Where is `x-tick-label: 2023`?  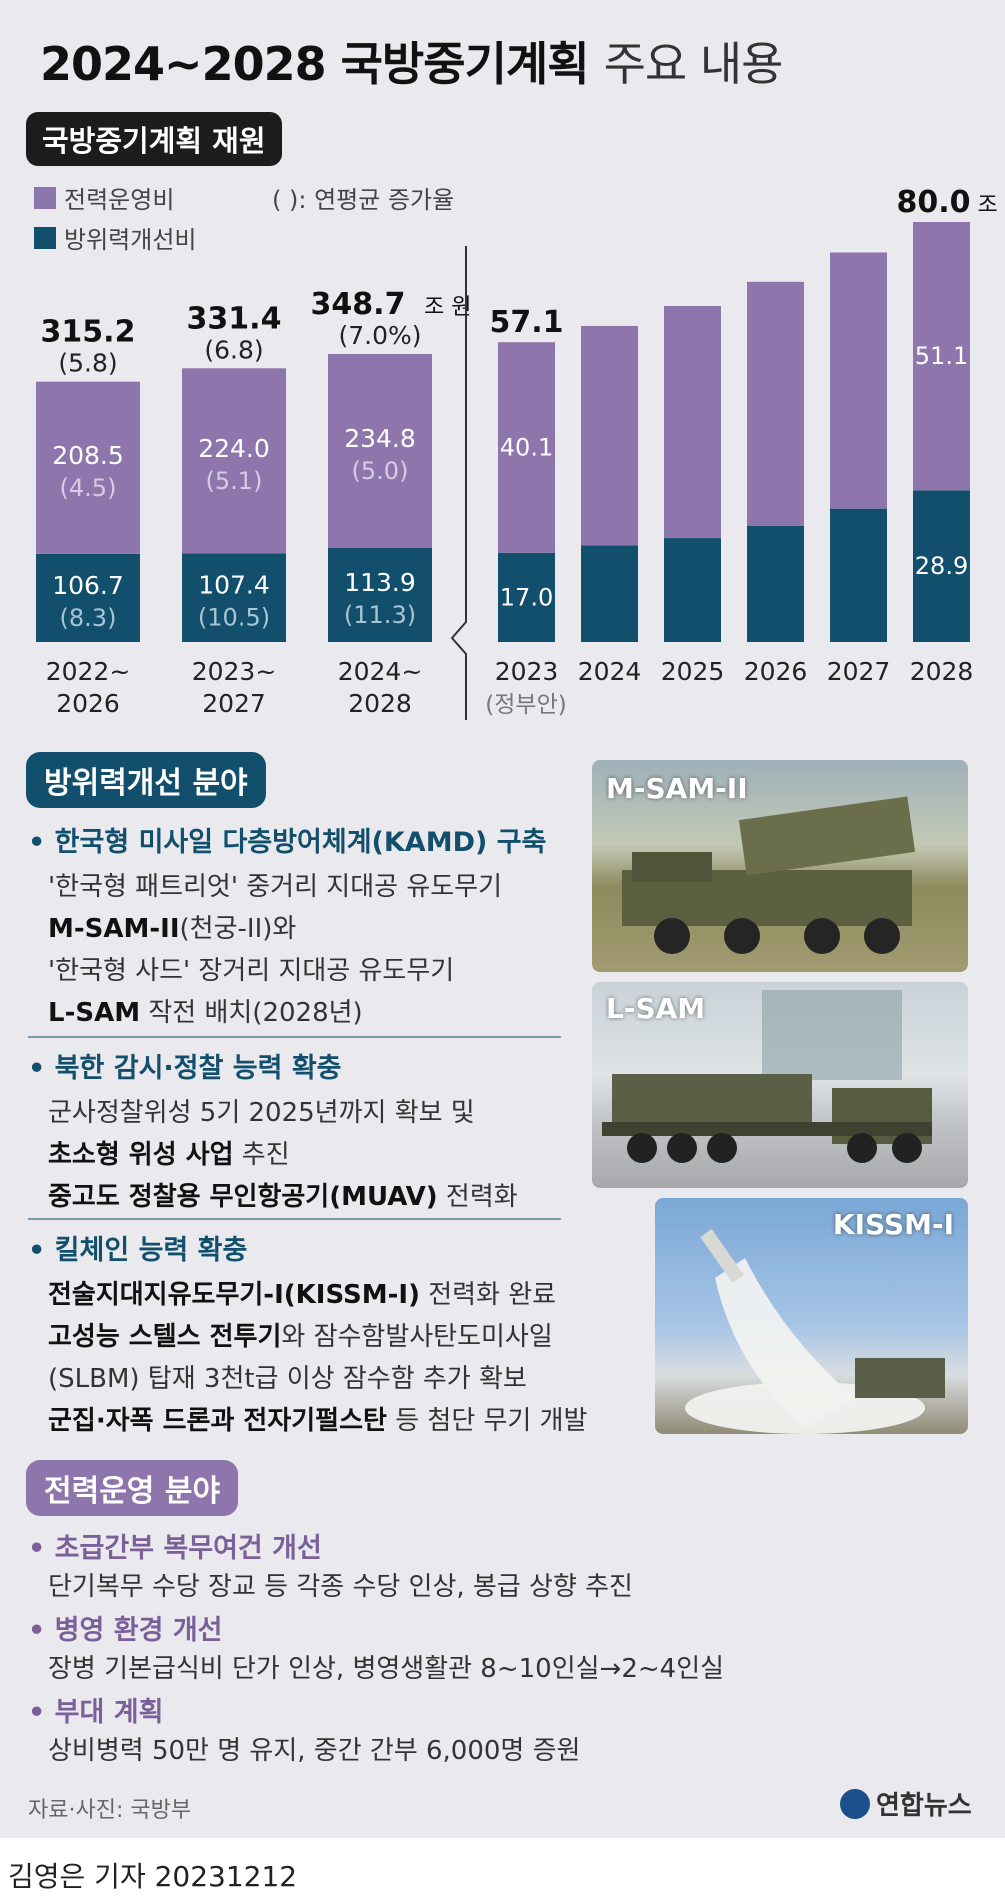
x-tick-label: 2023 is located at coordinates (527, 671).